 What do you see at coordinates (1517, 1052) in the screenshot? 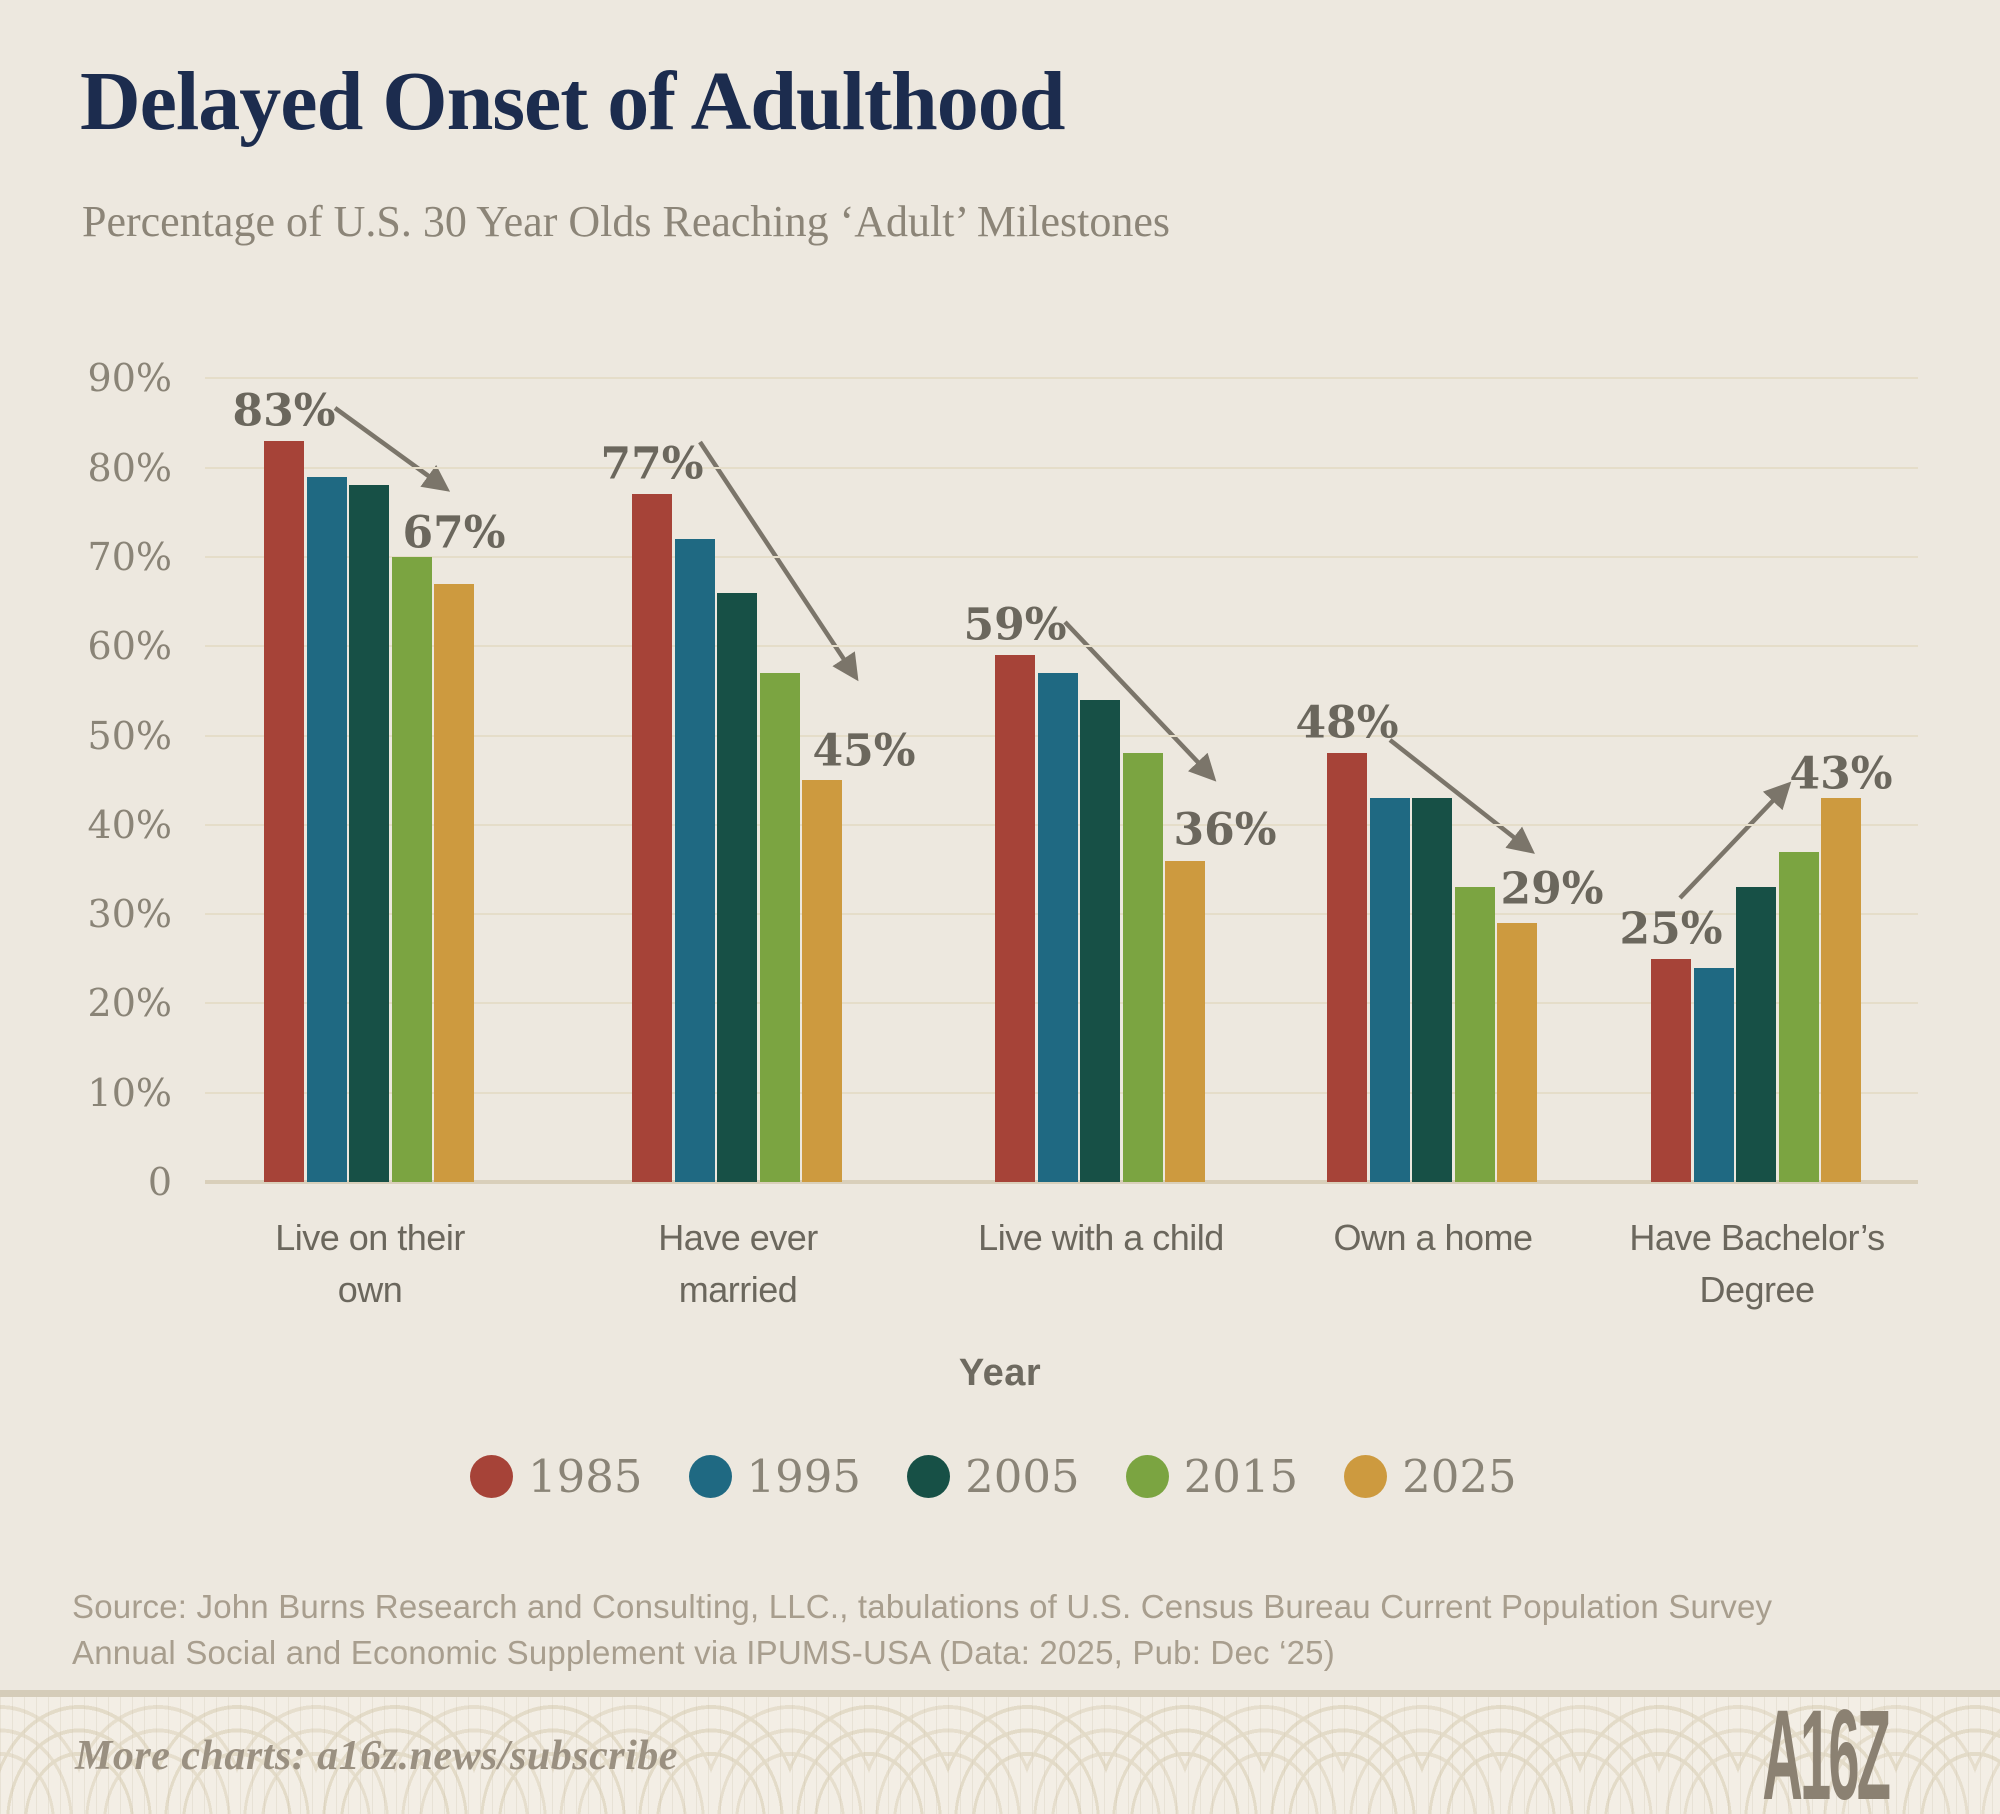
I see `bar-2025-group4` at bounding box center [1517, 1052].